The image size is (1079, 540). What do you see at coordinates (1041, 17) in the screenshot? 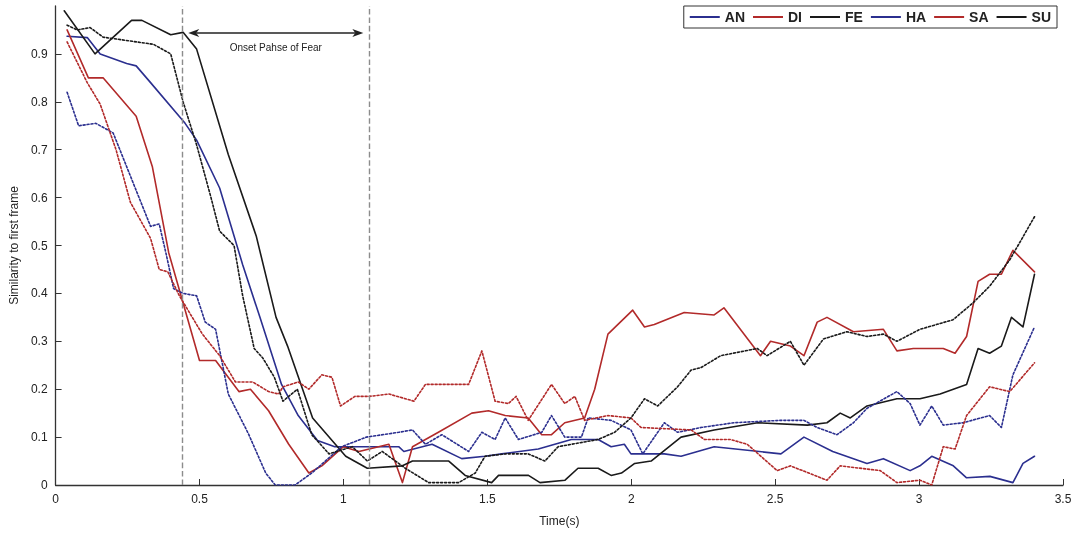
I see `legend-label: SU` at bounding box center [1041, 17].